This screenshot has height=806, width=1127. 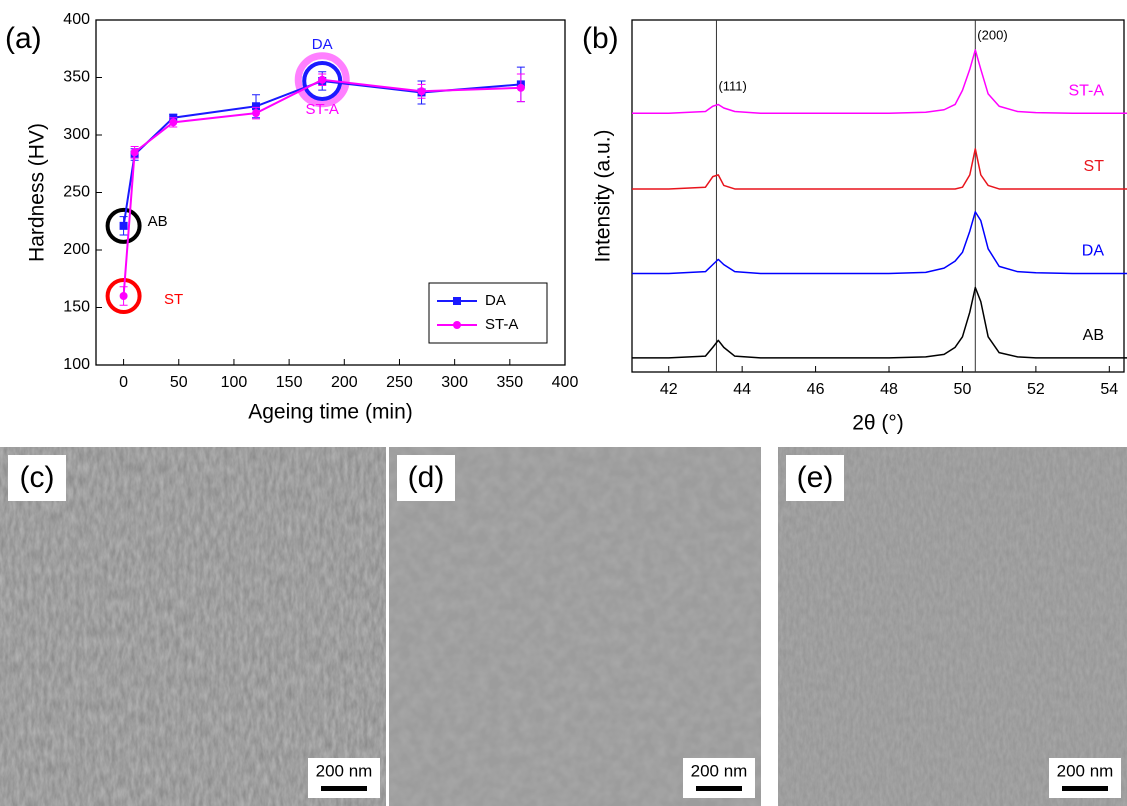 What do you see at coordinates (76, 249) in the screenshot?
I see `y-tick-label: 200` at bounding box center [76, 249].